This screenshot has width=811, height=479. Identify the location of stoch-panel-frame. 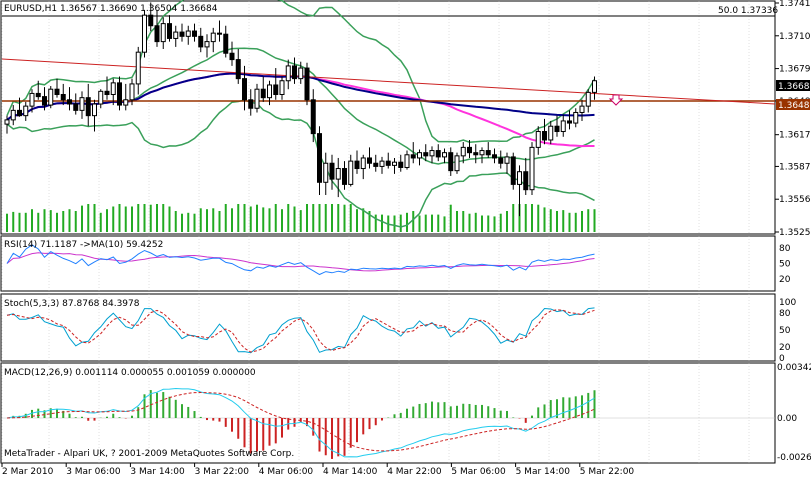
(388, 327).